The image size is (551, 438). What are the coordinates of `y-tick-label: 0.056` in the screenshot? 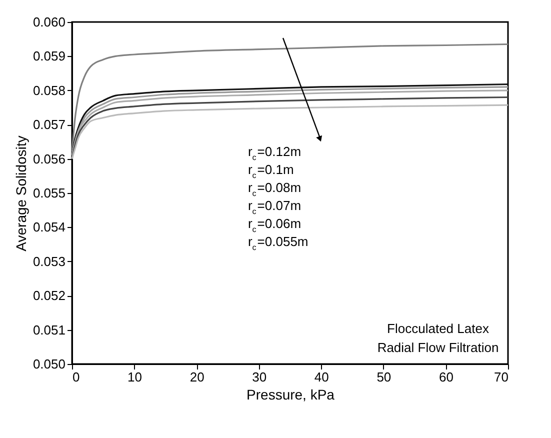 It's located at (49, 158).